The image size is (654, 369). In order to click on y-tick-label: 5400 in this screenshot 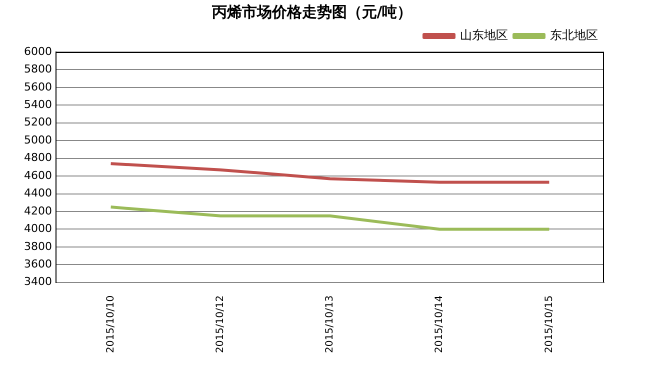, I will do `click(38, 105)`.